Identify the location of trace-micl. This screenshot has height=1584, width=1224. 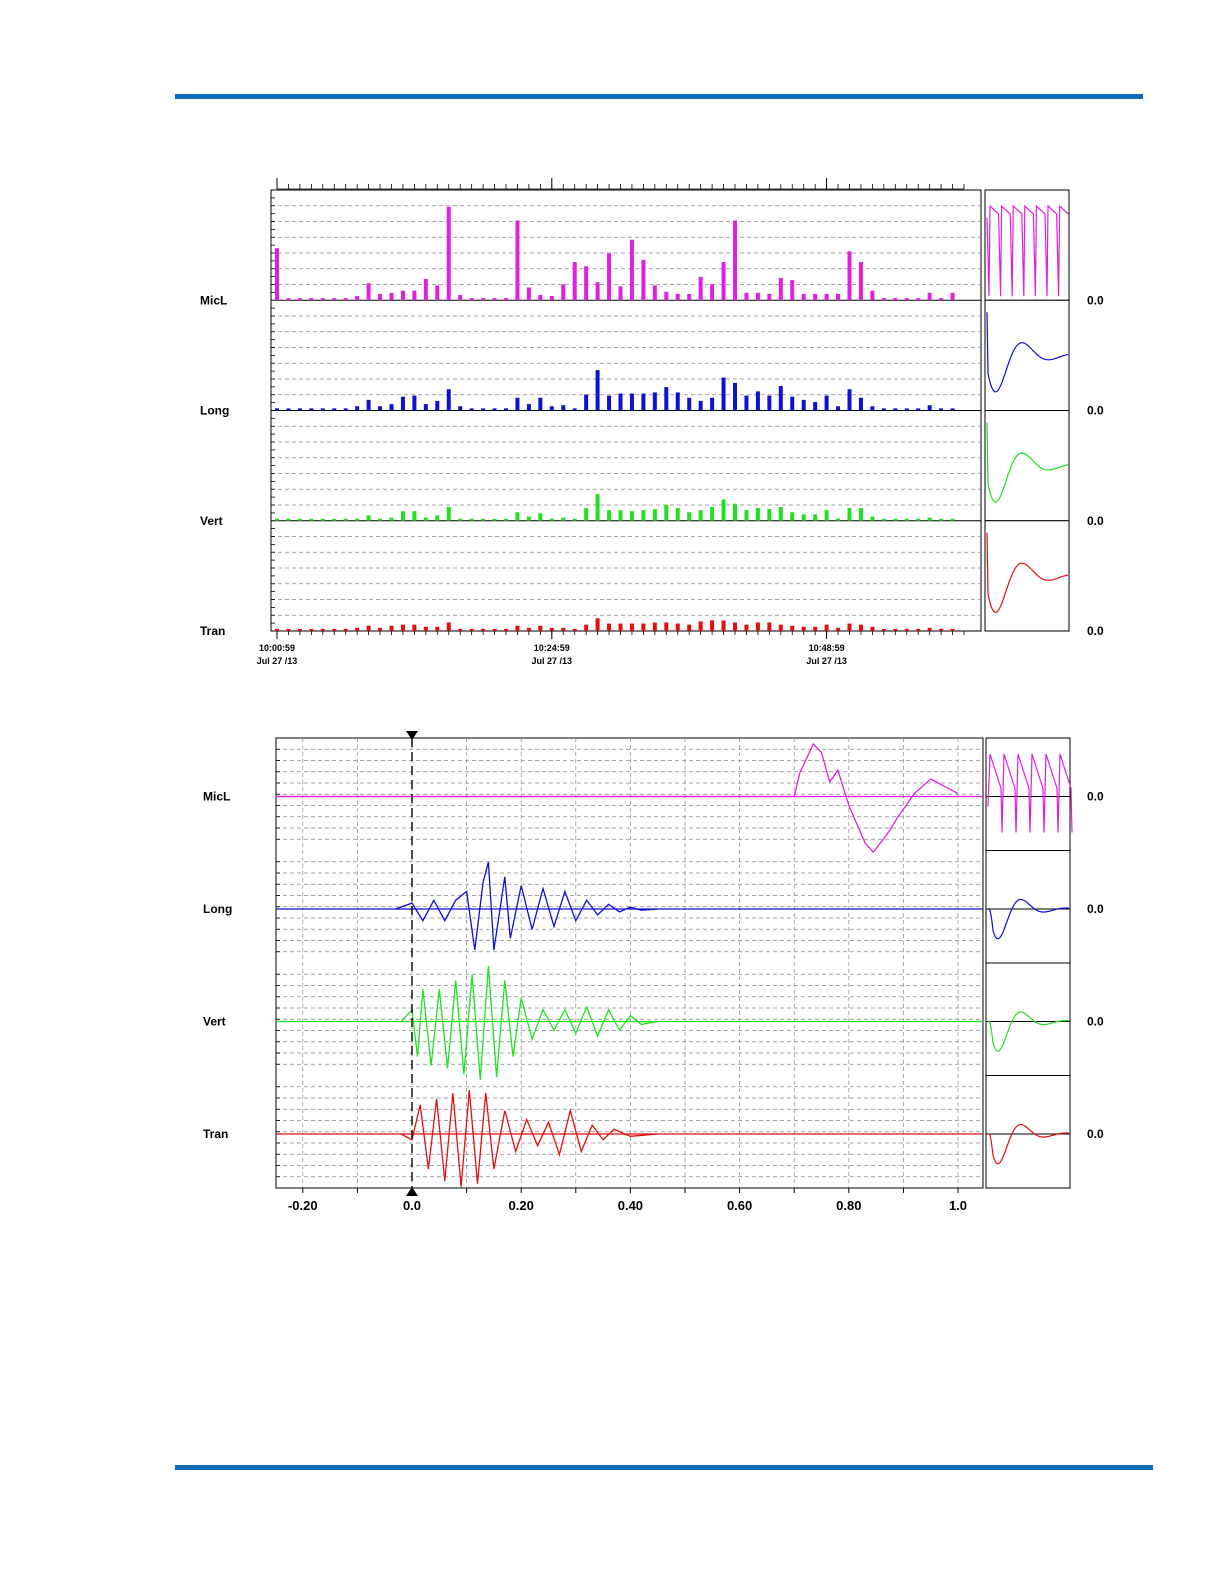
(617, 798).